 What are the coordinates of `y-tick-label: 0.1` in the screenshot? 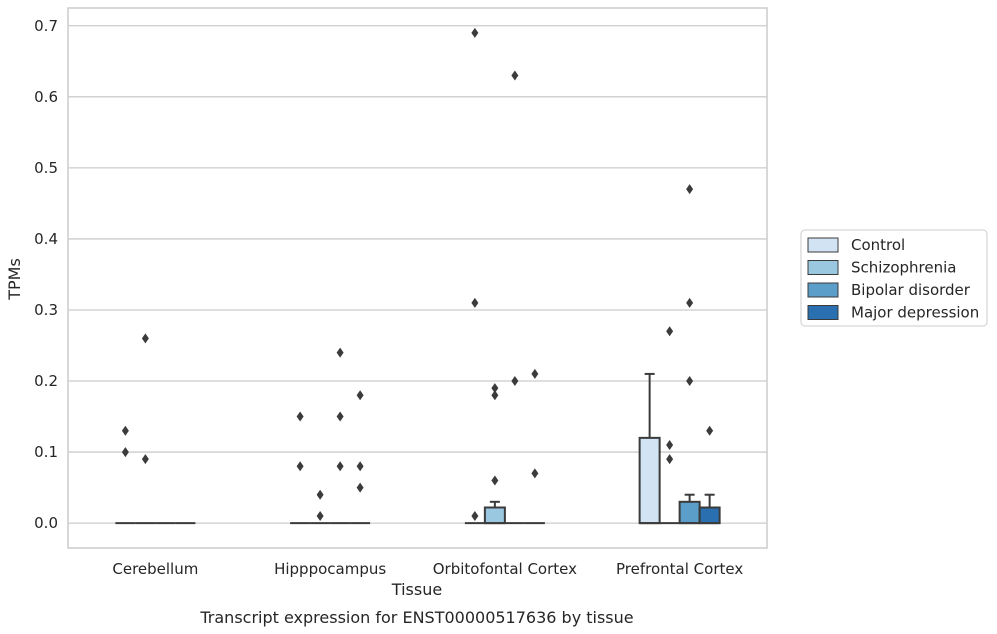 It's located at (46, 452).